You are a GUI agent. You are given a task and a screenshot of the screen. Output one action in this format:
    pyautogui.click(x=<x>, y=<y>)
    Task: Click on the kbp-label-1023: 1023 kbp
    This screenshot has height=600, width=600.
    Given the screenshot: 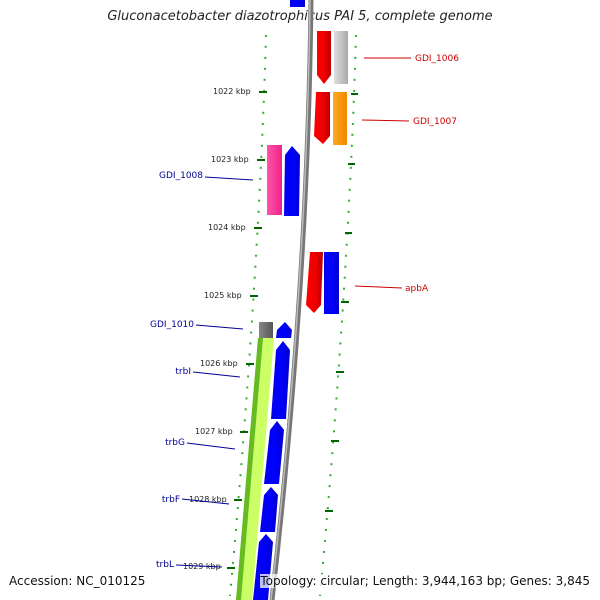 What is the action you would take?
    pyautogui.click(x=230, y=159)
    